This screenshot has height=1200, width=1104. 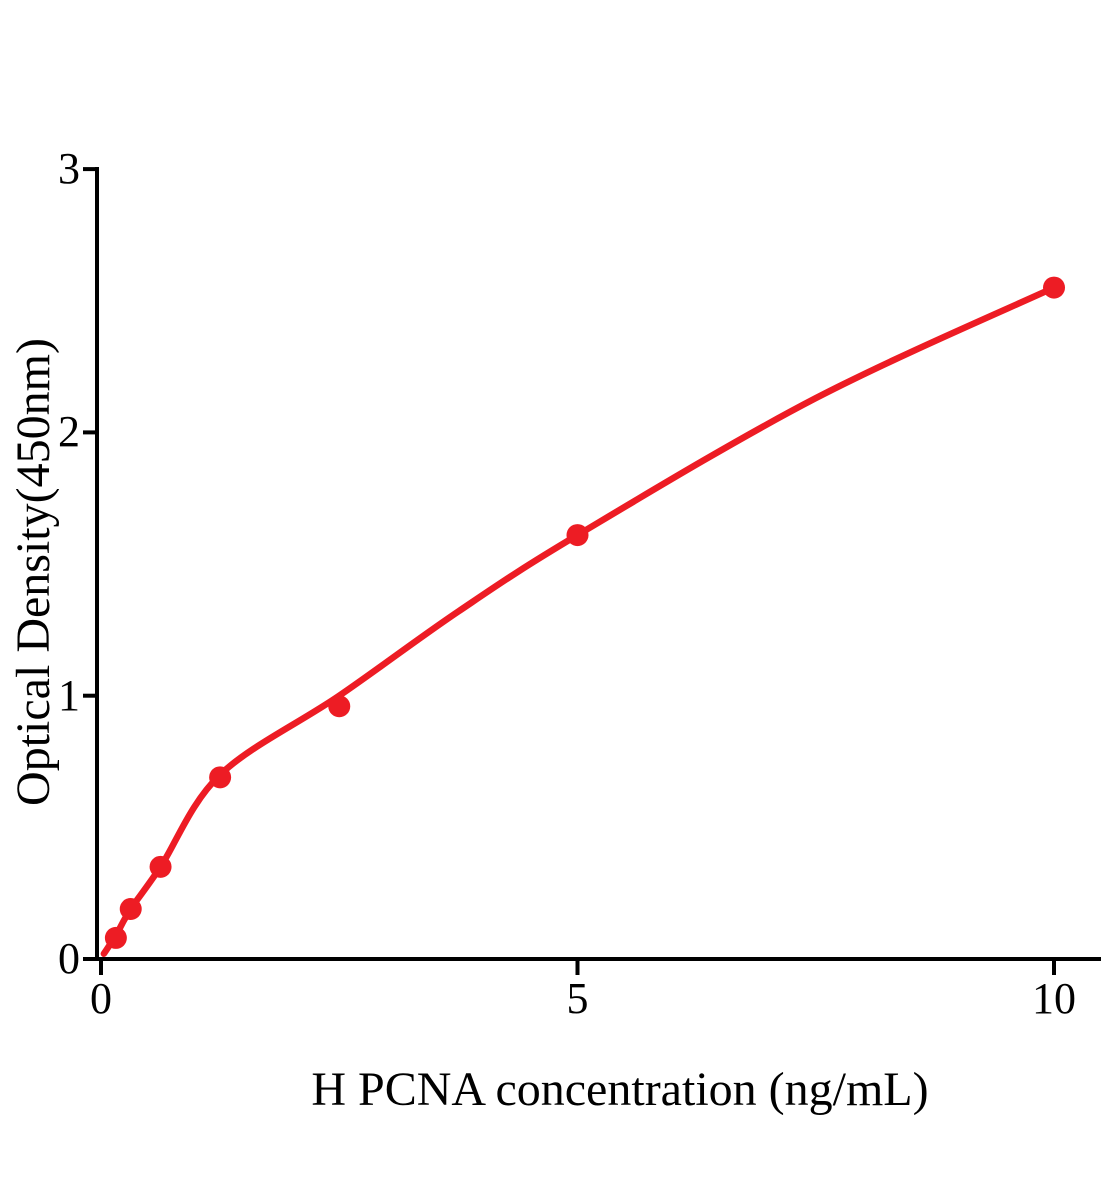 What do you see at coordinates (620, 1089) in the screenshot?
I see `x-axis-title: H PCNA concentration (ng/mL)` at bounding box center [620, 1089].